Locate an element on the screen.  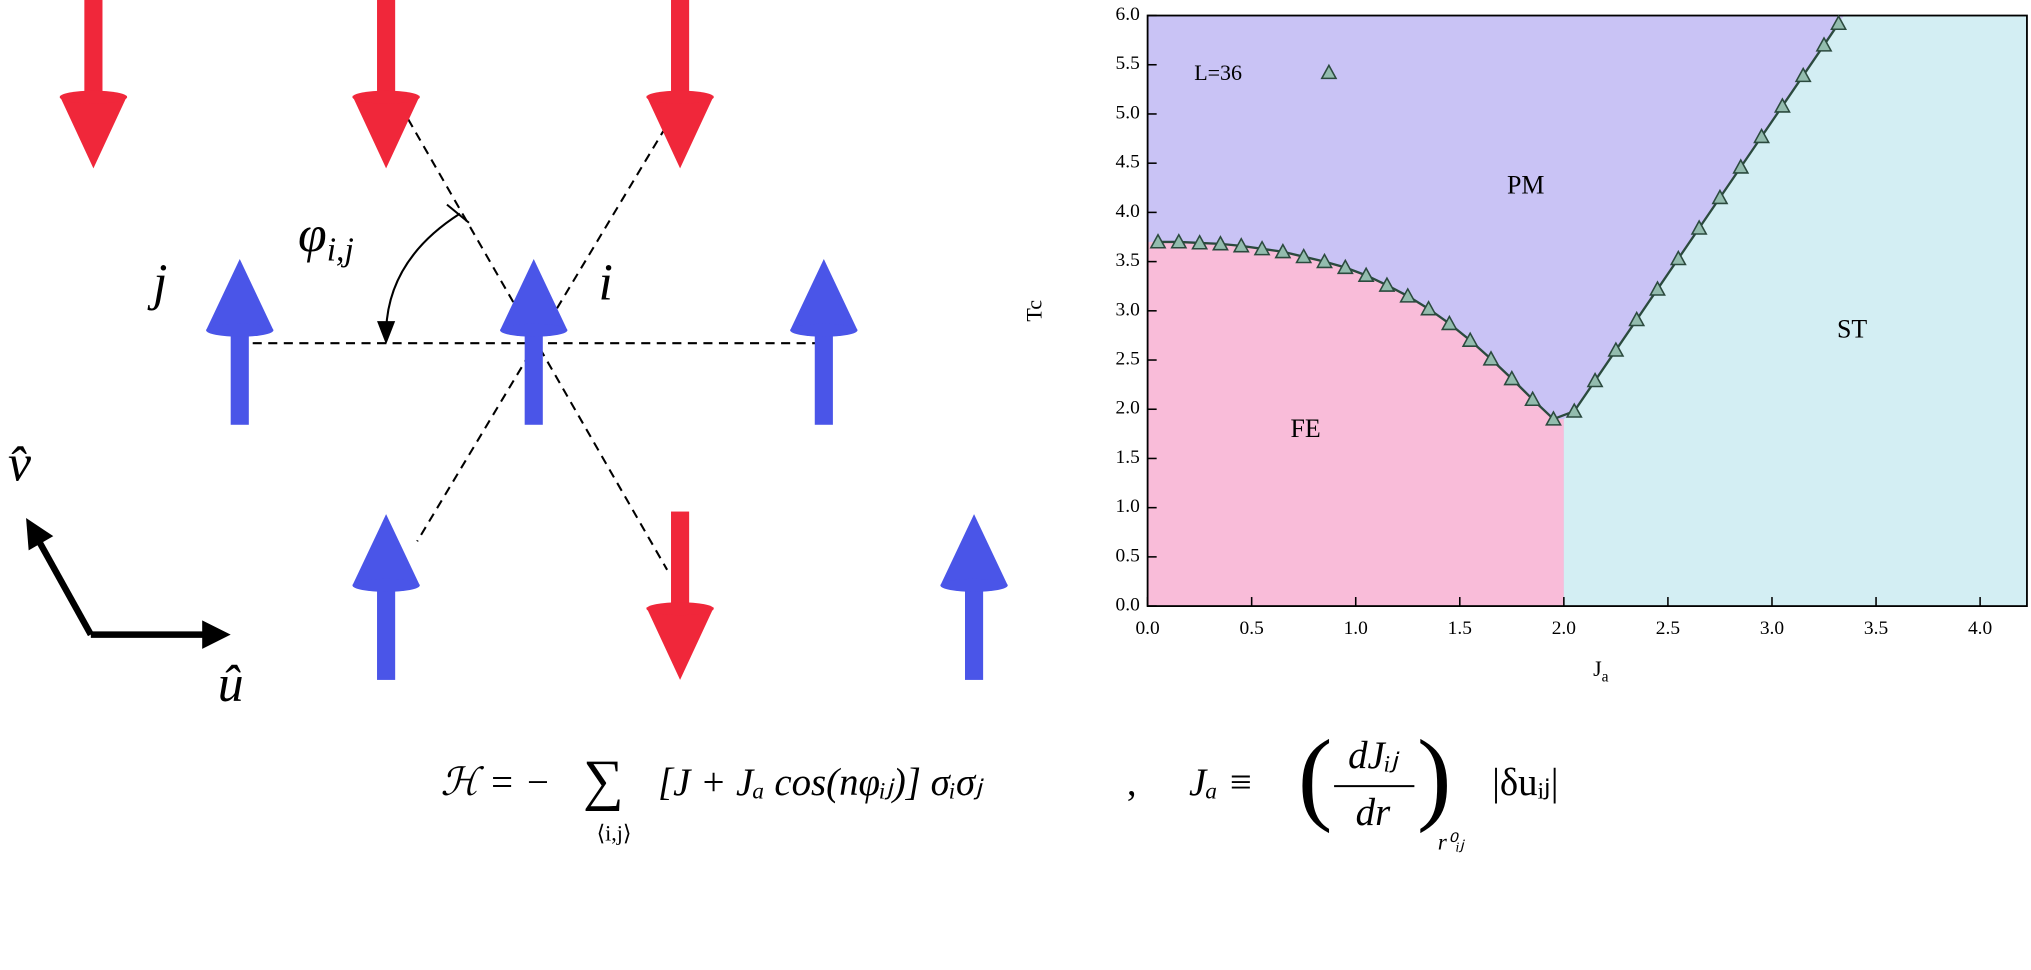
x-axis-label-sub: a is located at coordinates (1605, 676).